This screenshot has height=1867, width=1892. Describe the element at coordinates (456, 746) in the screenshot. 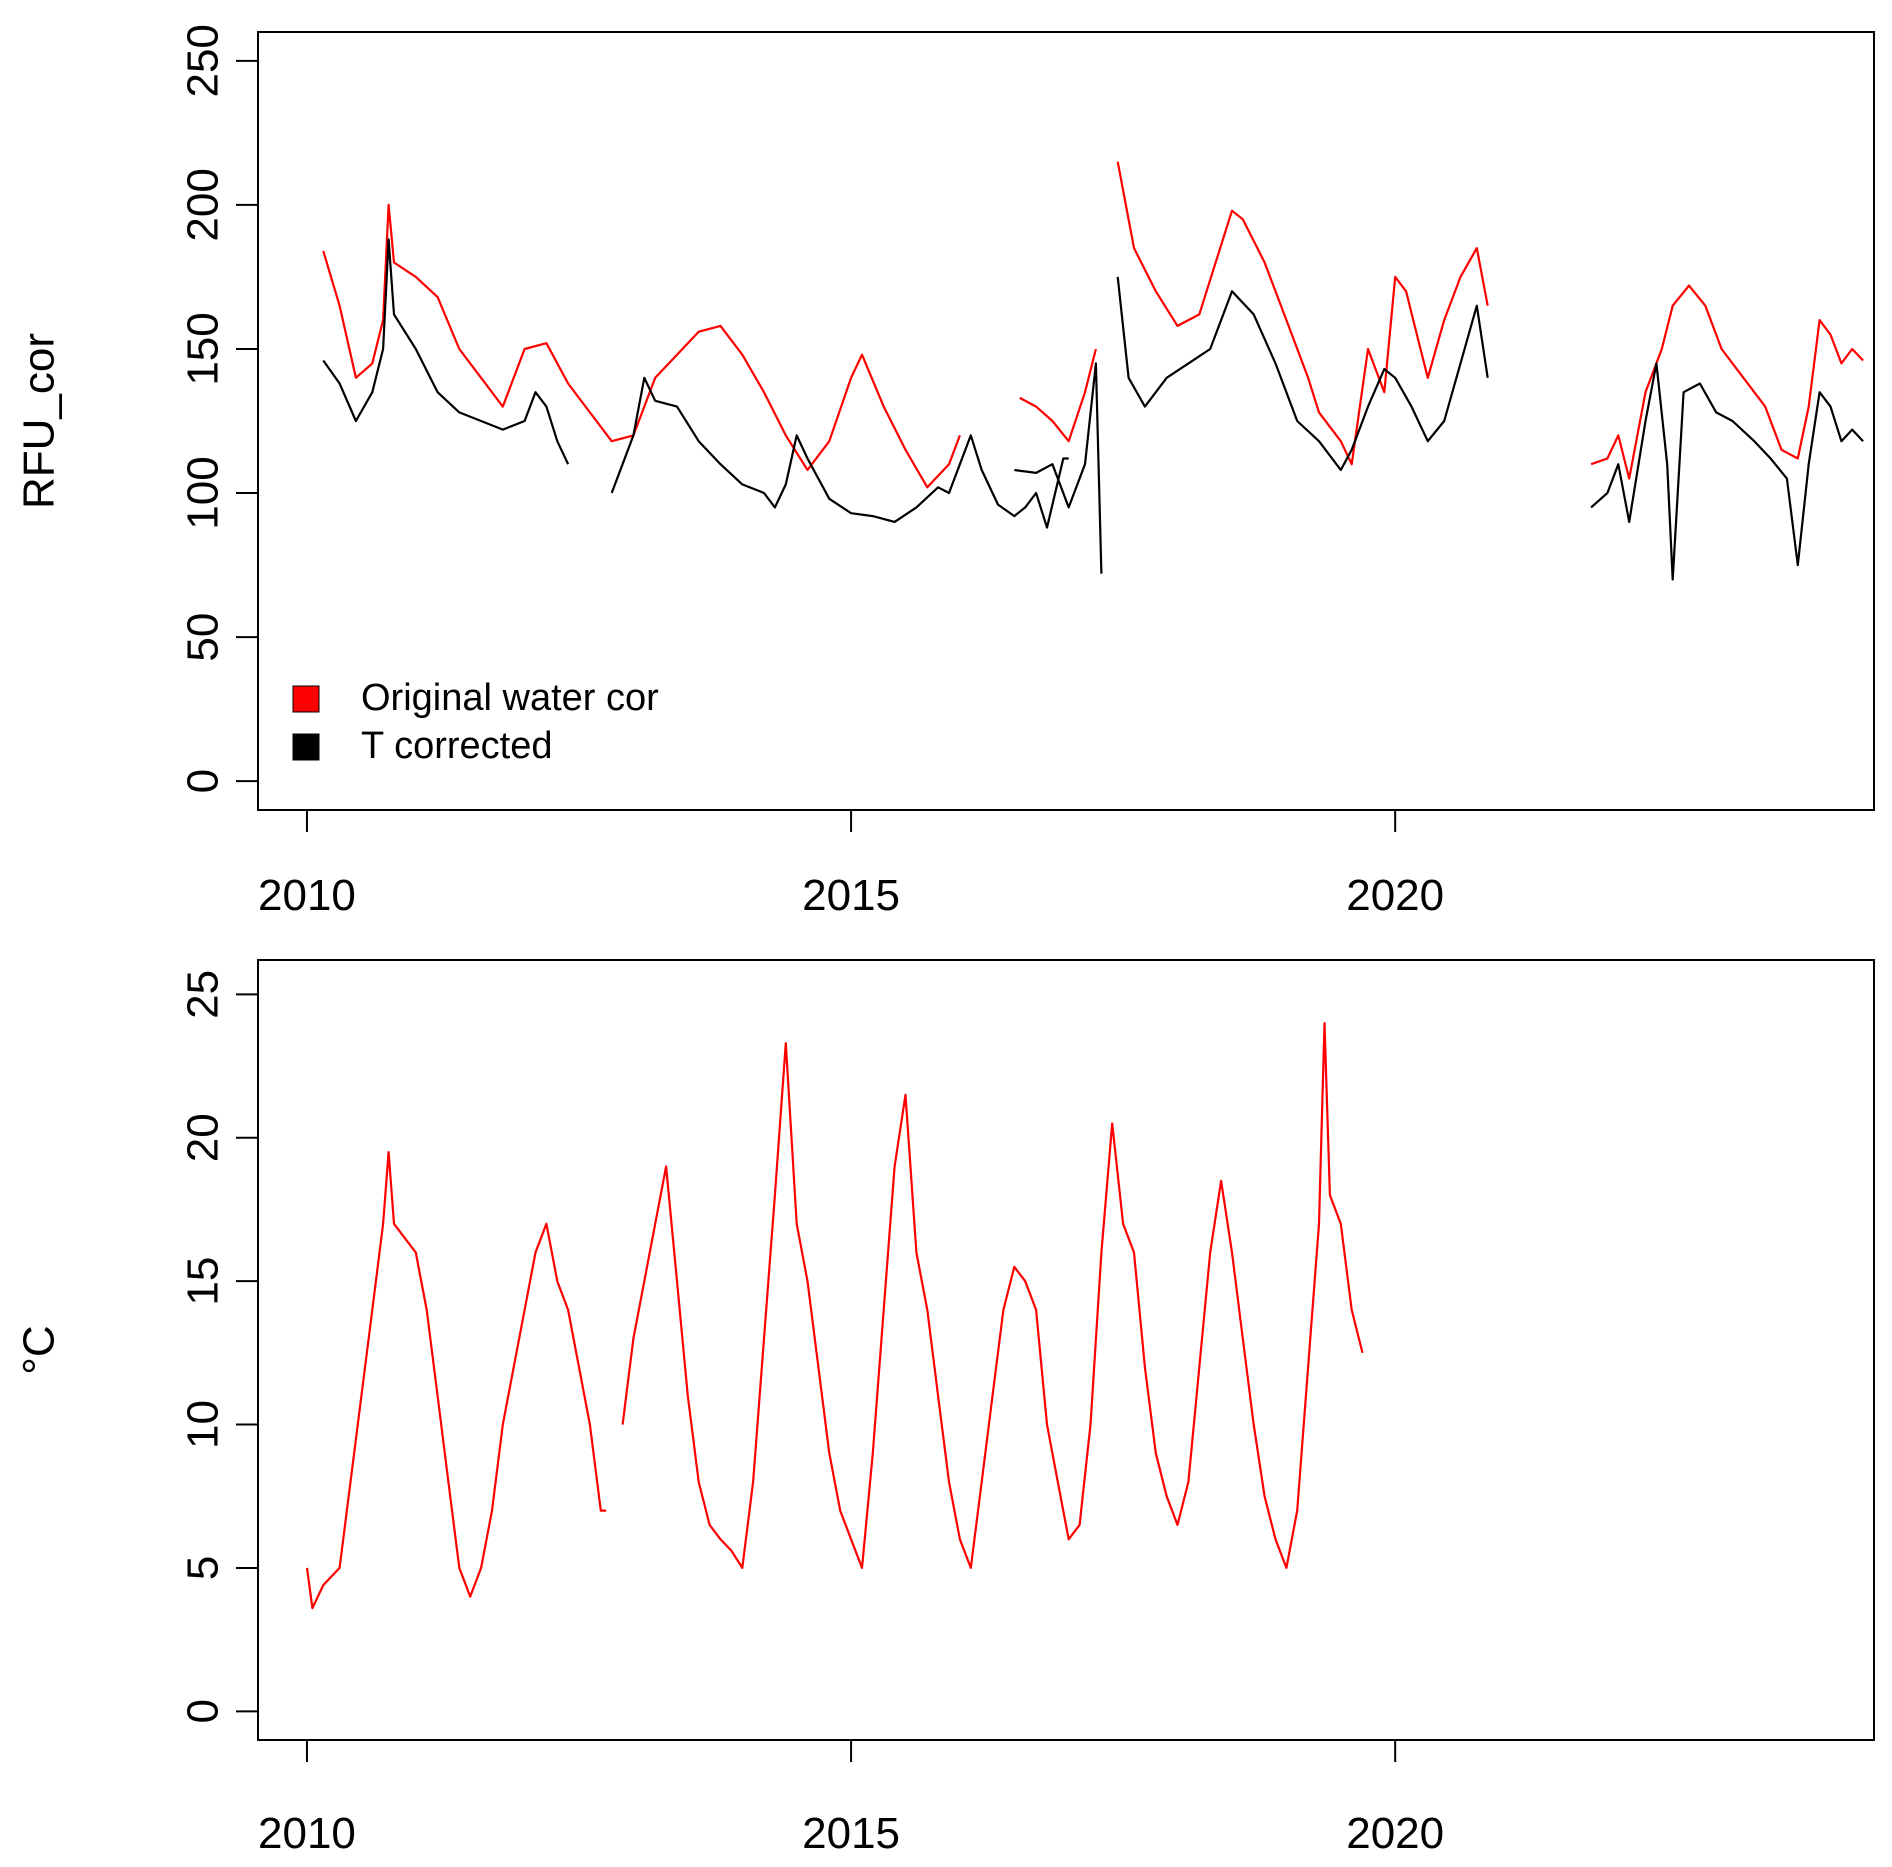

I see `legend-label: T corrected` at that location.